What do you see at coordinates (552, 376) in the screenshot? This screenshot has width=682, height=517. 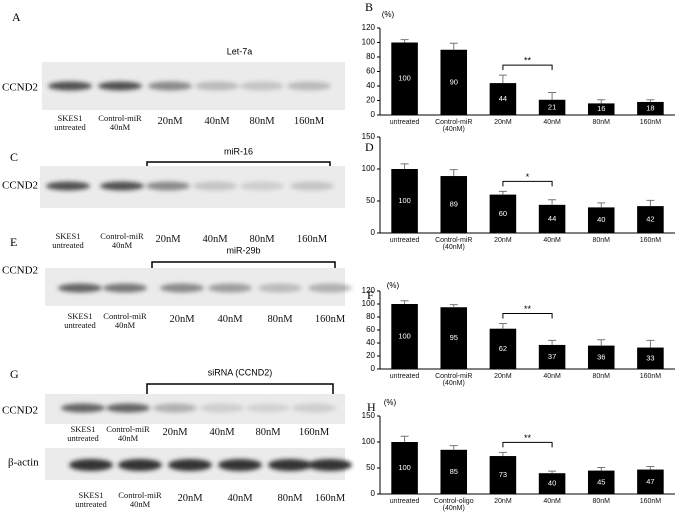 I see `x-tick-label: 40nM` at bounding box center [552, 376].